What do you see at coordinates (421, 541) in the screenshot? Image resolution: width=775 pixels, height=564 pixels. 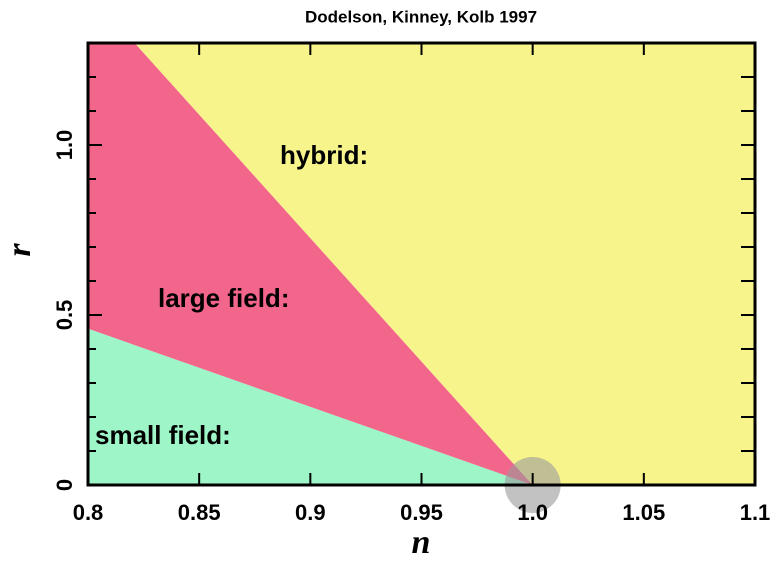 I see `x-axis-label: n` at bounding box center [421, 541].